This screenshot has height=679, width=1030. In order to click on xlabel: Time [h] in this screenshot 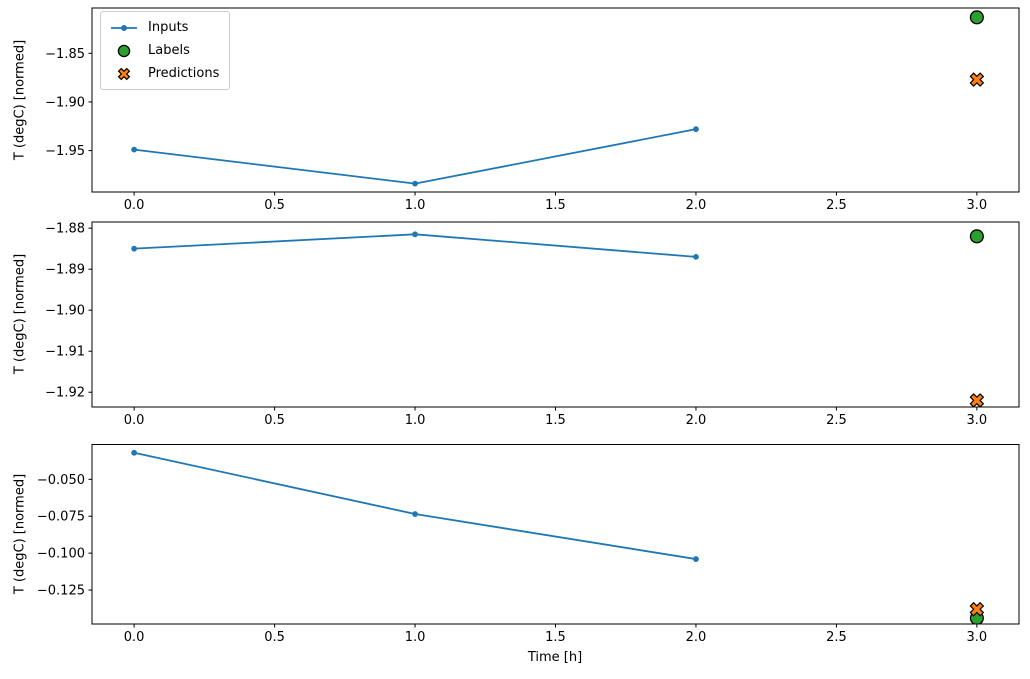, I will do `click(555, 657)`.